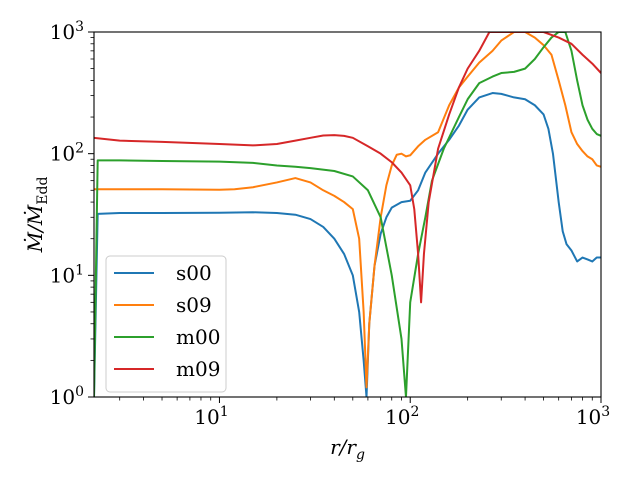  Describe the element at coordinates (211, 416) in the screenshot. I see `x-tick-label: 101` at that location.